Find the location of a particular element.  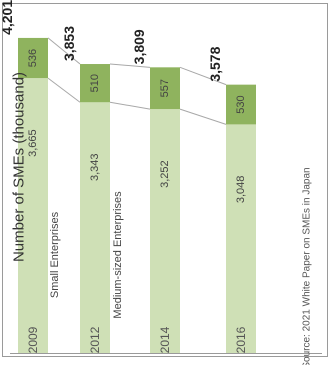

y-axis-label: Number of SMEs (thousand) is located at coordinates (19, 167).